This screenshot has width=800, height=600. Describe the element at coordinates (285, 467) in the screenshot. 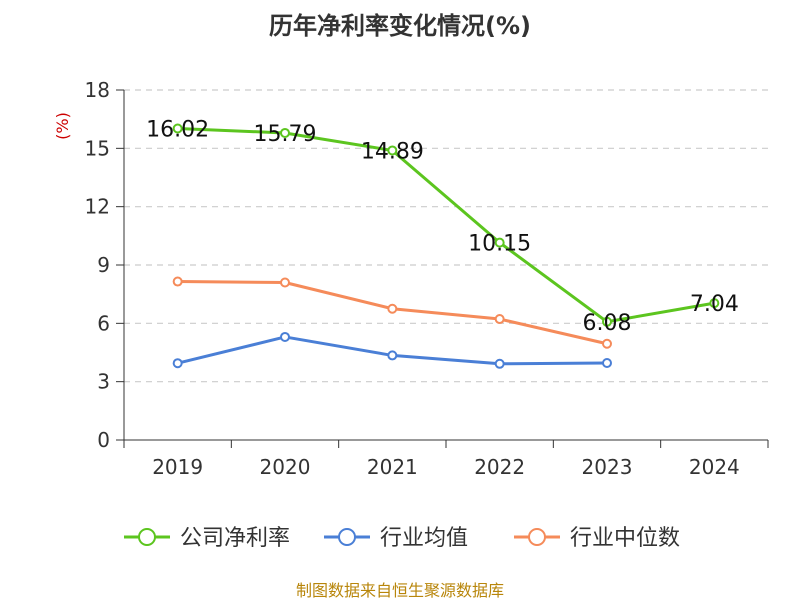

I see `x-tick-label: 2020` at that location.